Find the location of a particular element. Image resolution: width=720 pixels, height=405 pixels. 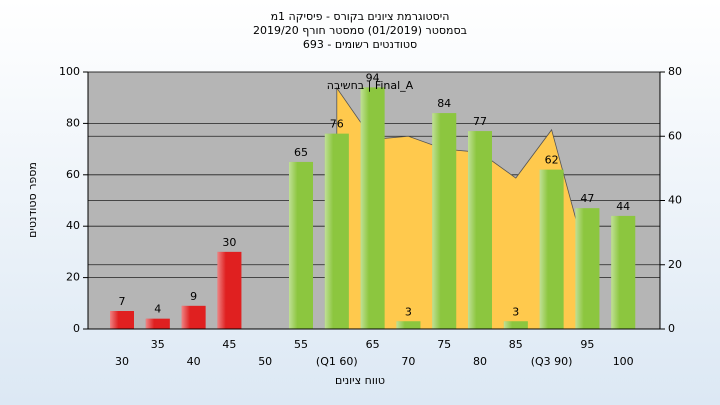

value-label: 94 is located at coordinates (373, 77).